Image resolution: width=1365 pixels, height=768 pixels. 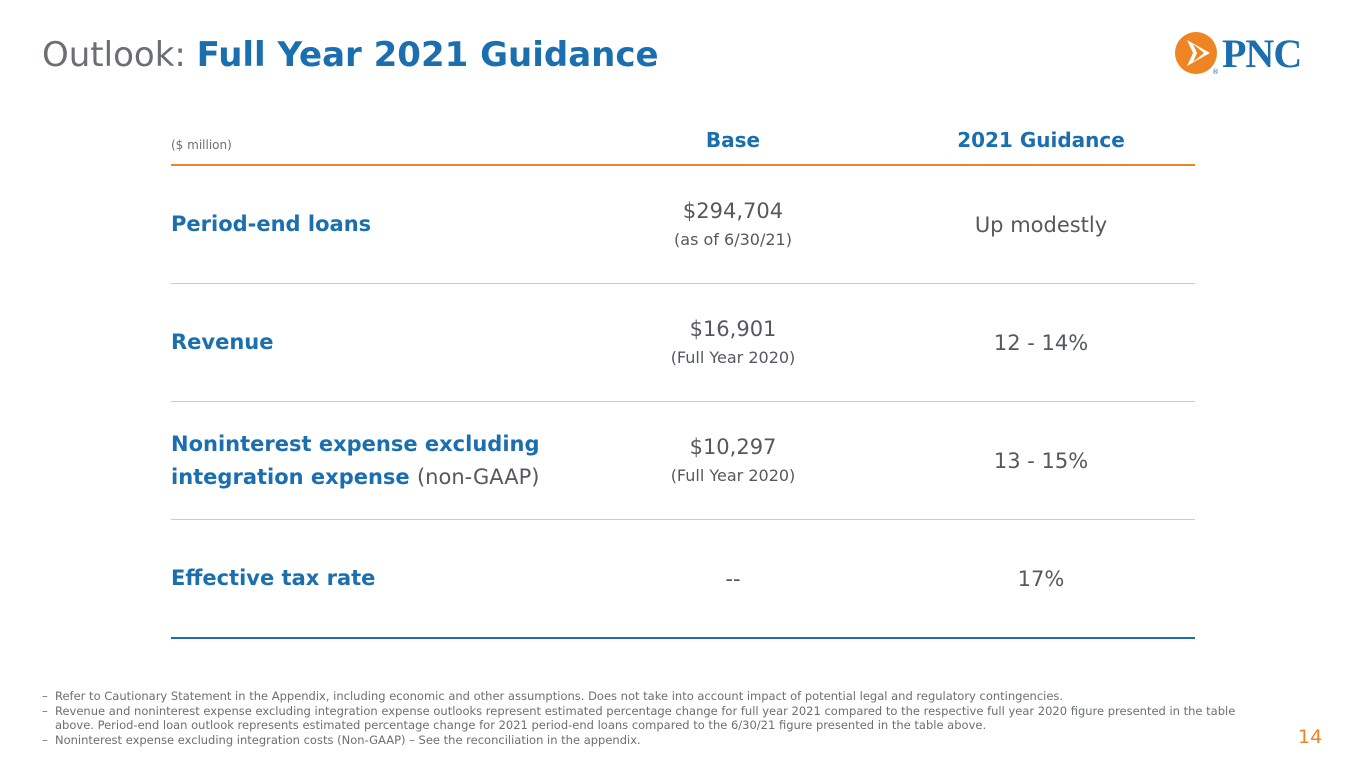 What do you see at coordinates (271, 224) in the screenshot?
I see `row-label-text: Period-end loans` at bounding box center [271, 224].